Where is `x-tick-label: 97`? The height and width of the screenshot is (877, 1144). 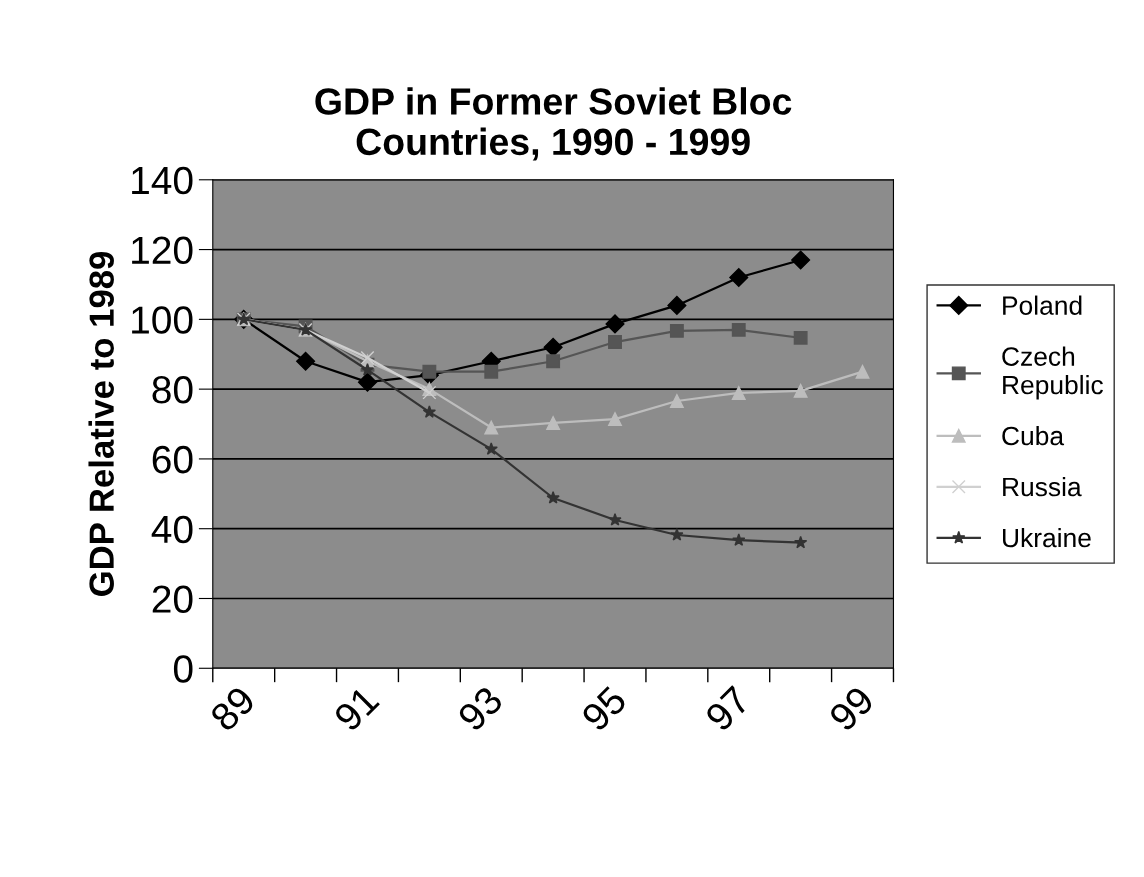
x-tick-label: 97 is located at coordinates (728, 709).